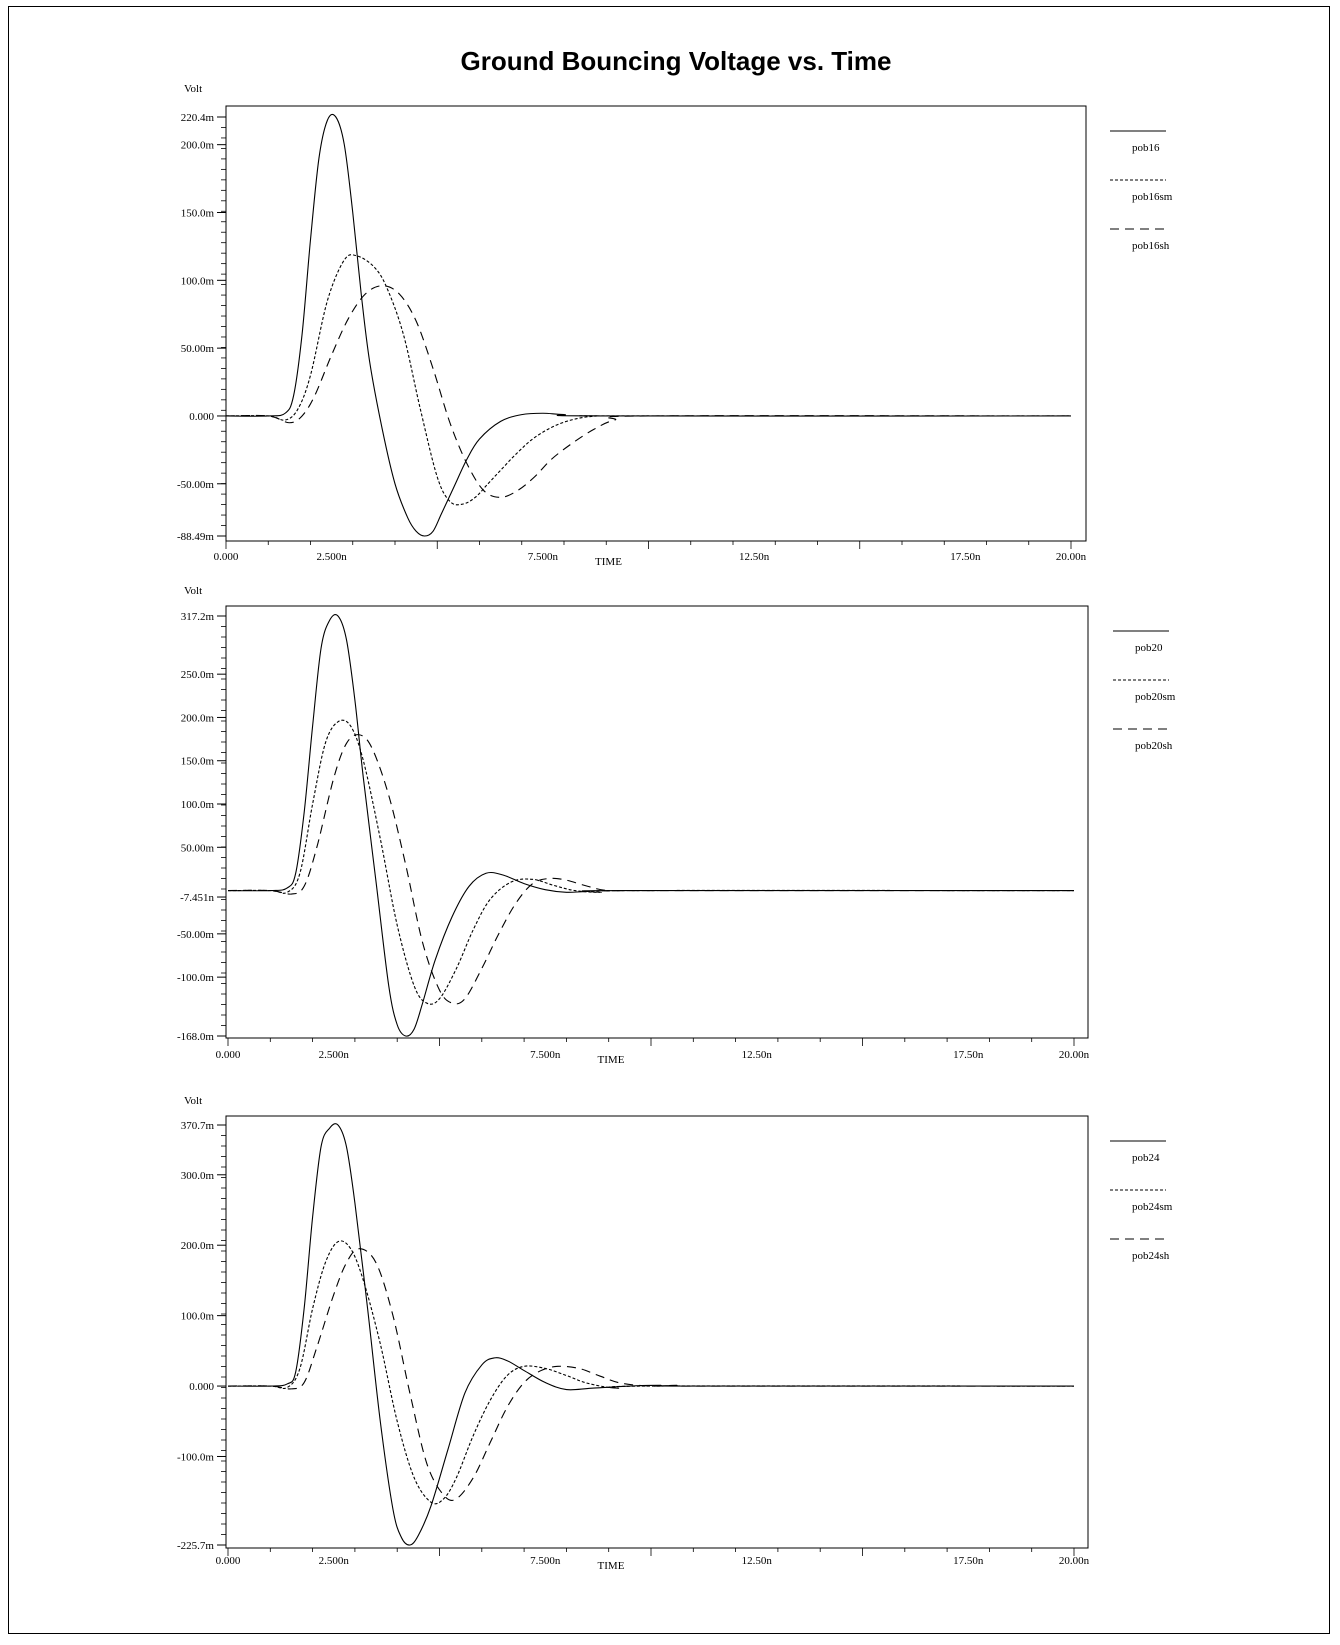 The height and width of the screenshot is (1645, 1340). I want to click on y-tick-label: 370.7m, so click(198, 1126).